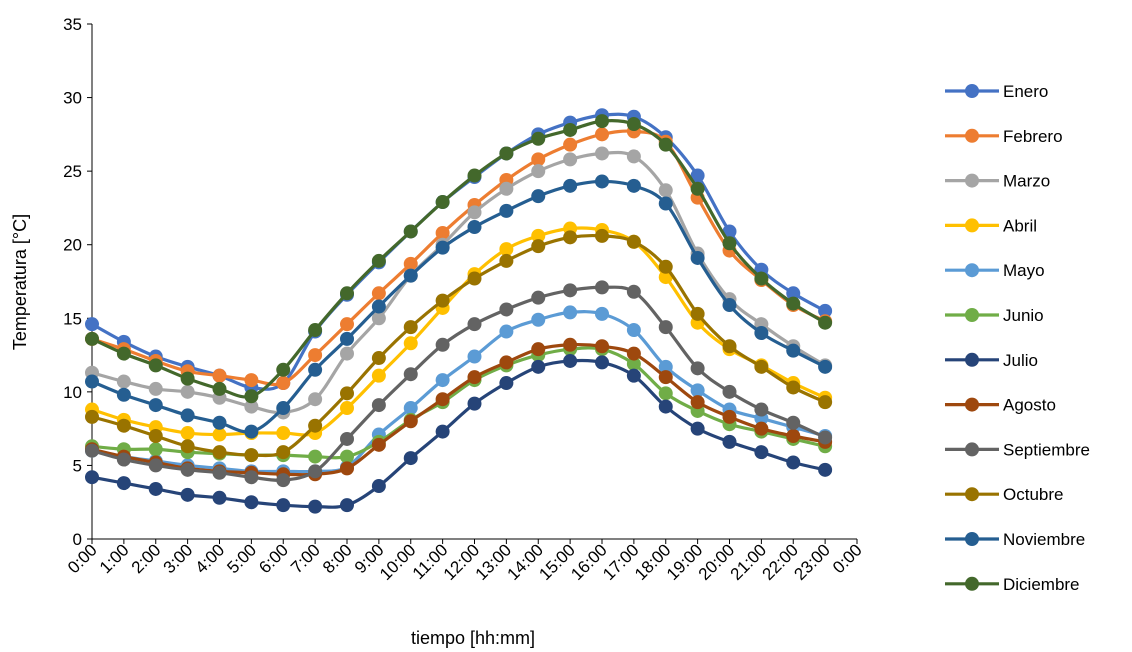 The height and width of the screenshot is (652, 1132). Describe the element at coordinates (77, 539) in the screenshot. I see `y-tick-label: 0` at that location.